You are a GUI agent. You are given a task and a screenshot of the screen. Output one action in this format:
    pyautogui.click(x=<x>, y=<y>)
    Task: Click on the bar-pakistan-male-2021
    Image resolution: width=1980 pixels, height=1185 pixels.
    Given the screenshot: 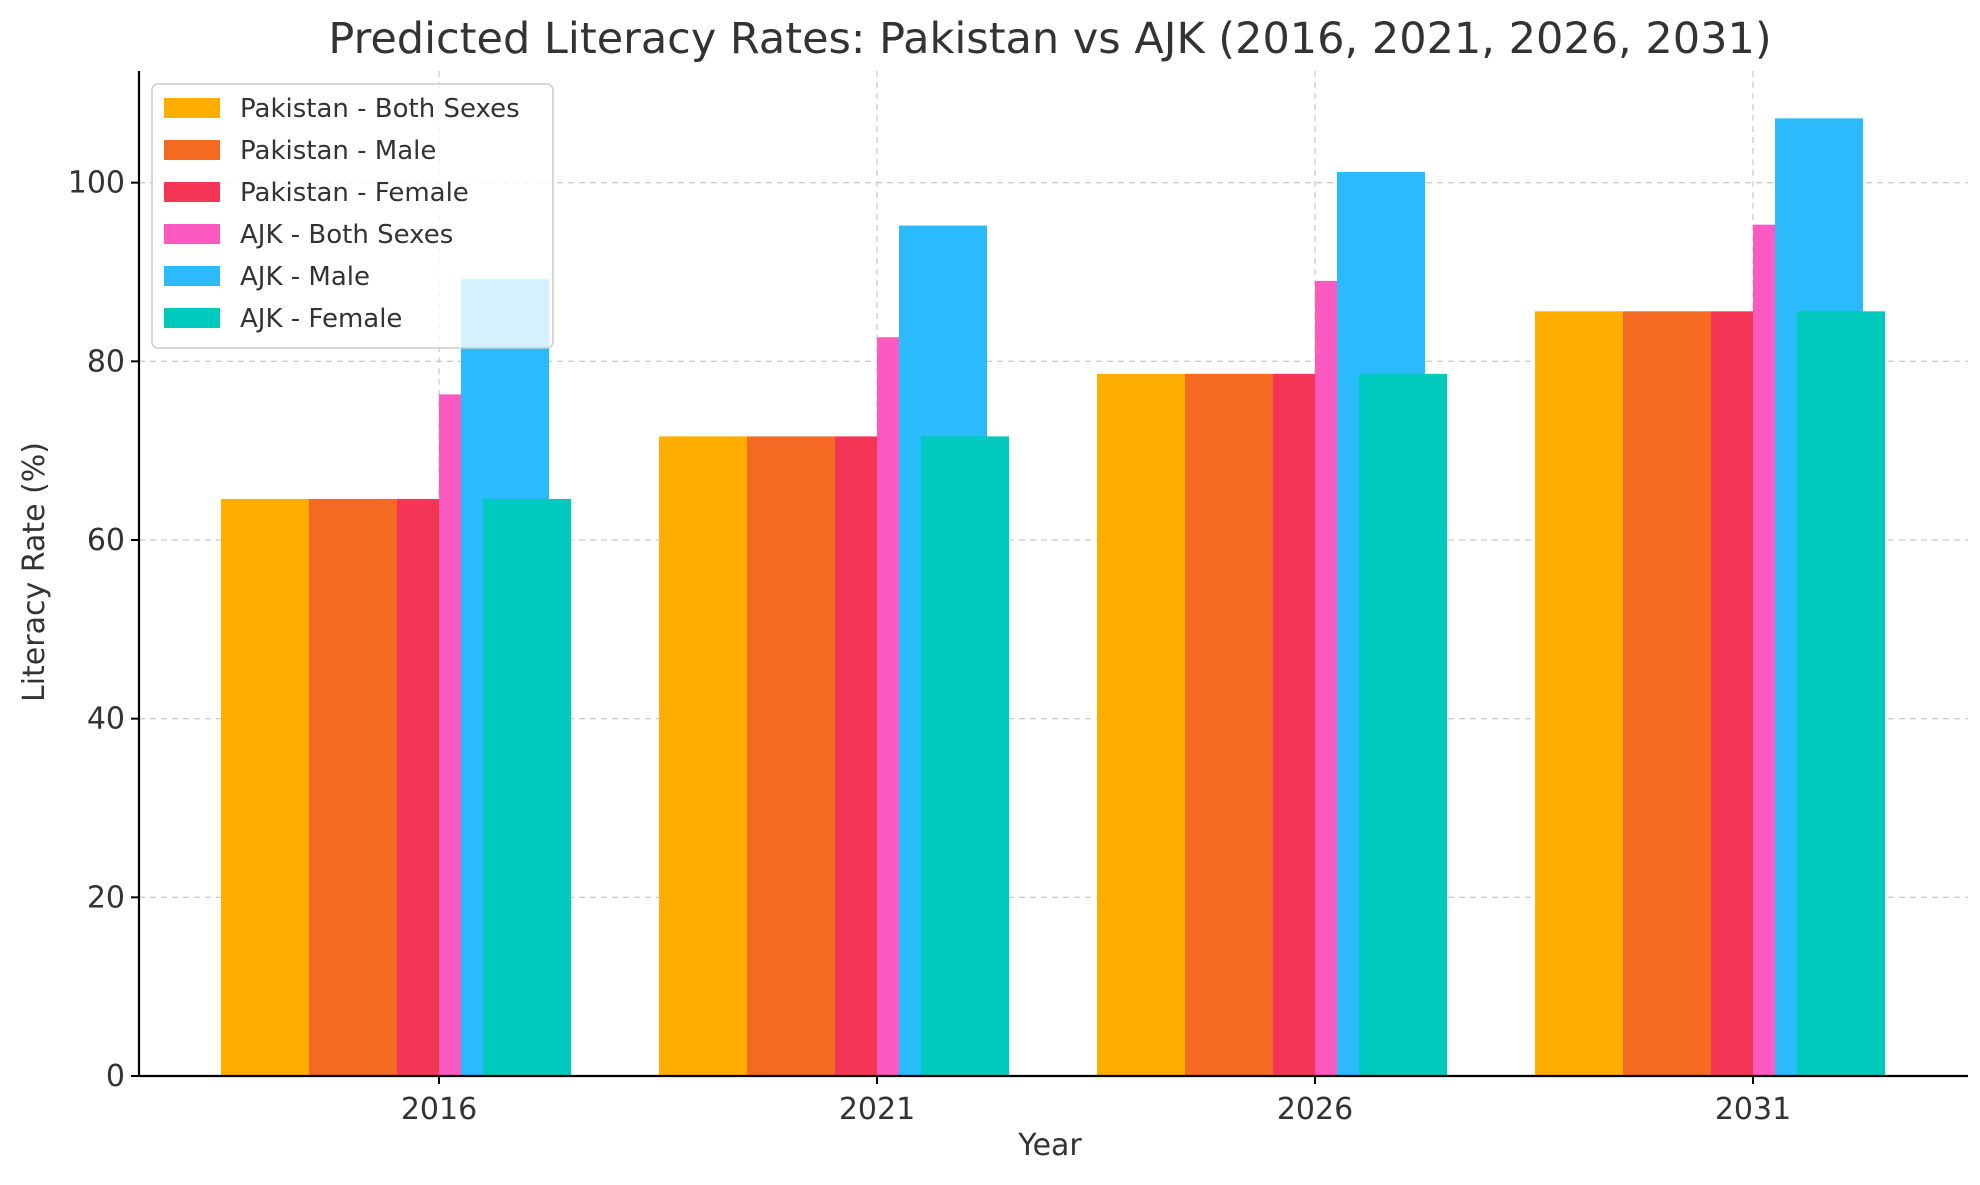 What is the action you would take?
    pyautogui.click(x=791, y=756)
    